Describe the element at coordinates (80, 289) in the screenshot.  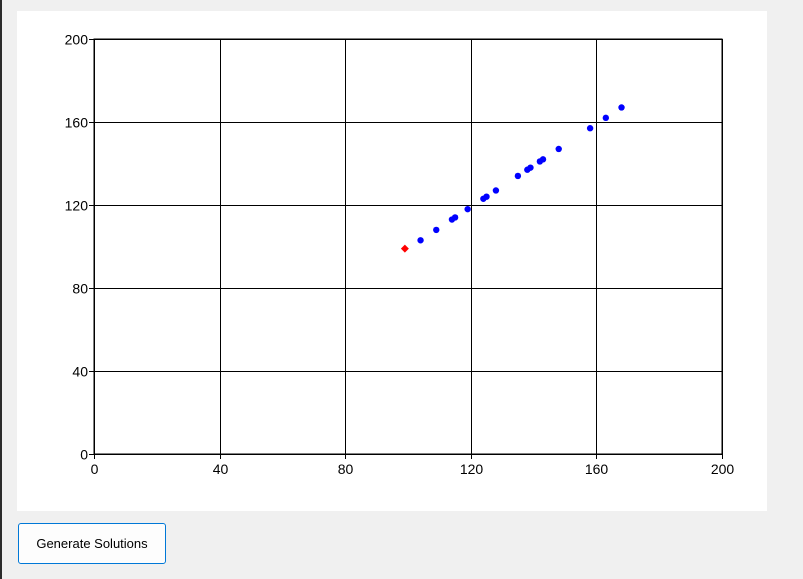
I see `y-tick-label: 80` at that location.